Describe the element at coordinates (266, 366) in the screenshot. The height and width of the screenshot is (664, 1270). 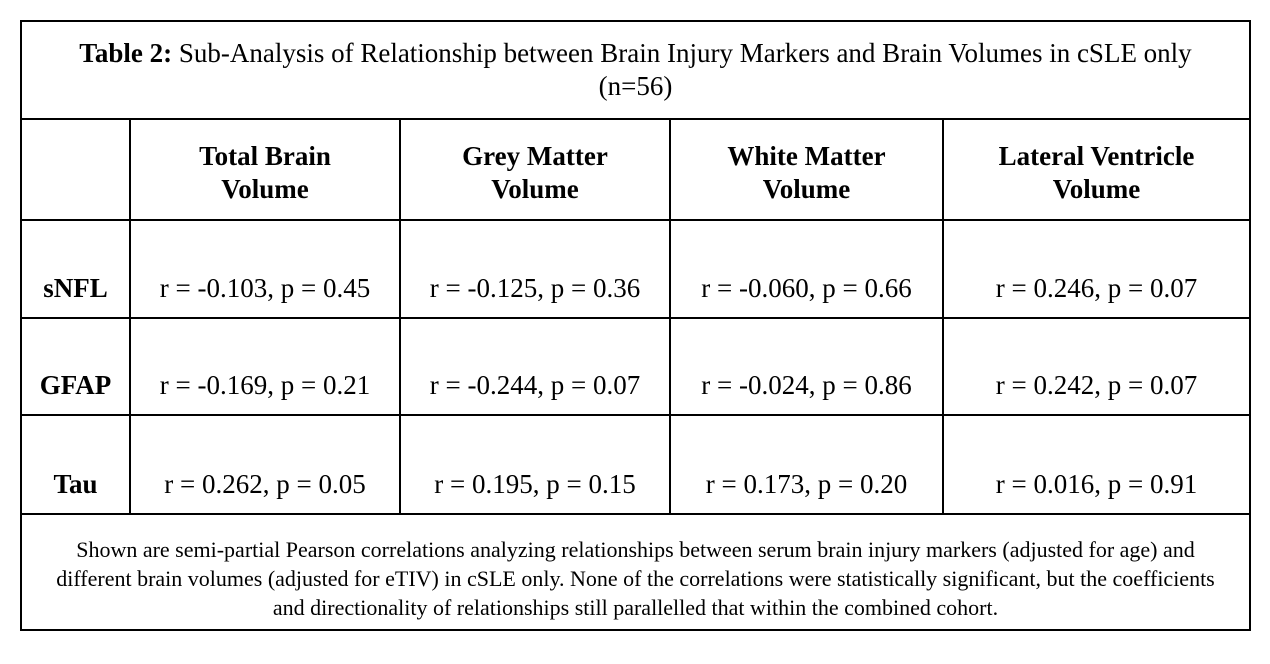
I see `table-cell: r = -0.169, p = 0.21` at that location.